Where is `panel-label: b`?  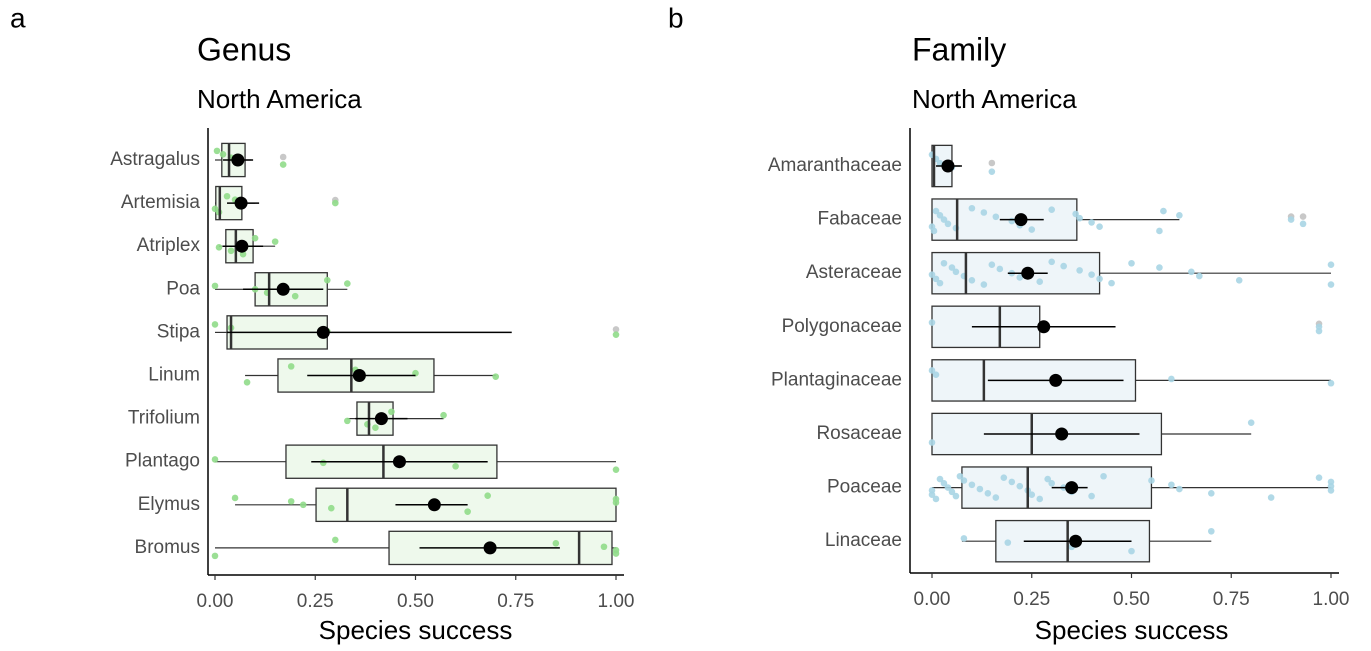
panel-label: b is located at coordinates (676, 17).